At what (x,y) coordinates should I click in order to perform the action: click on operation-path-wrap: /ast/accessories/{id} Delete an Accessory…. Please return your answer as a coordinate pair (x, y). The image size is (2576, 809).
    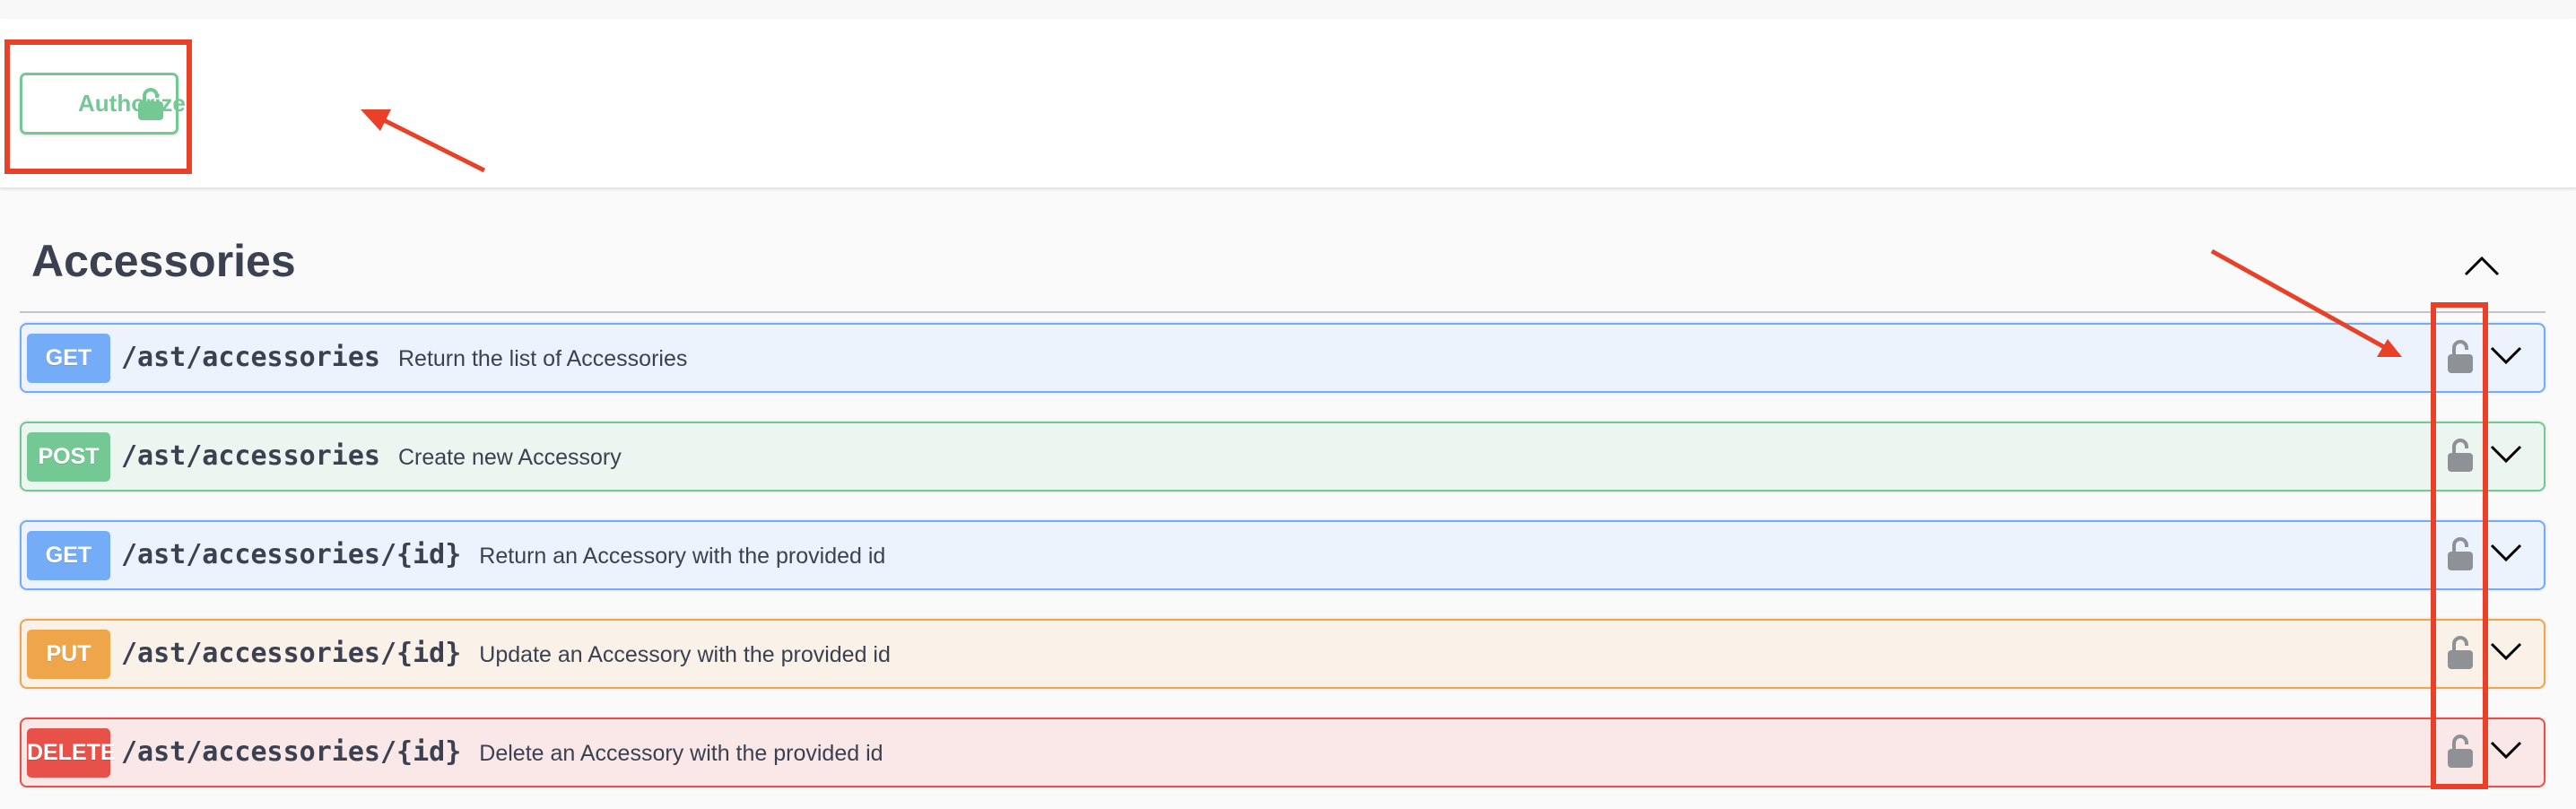
    Looking at the image, I should click on (502, 753).